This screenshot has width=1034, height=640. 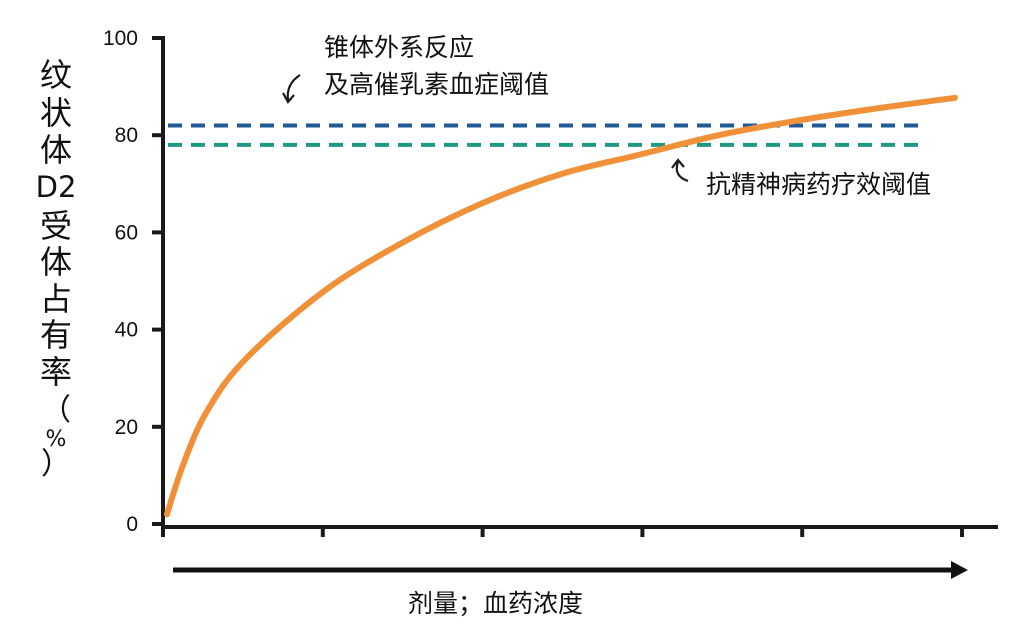 I want to click on y-tick-label-40: 40, so click(x=126, y=330).